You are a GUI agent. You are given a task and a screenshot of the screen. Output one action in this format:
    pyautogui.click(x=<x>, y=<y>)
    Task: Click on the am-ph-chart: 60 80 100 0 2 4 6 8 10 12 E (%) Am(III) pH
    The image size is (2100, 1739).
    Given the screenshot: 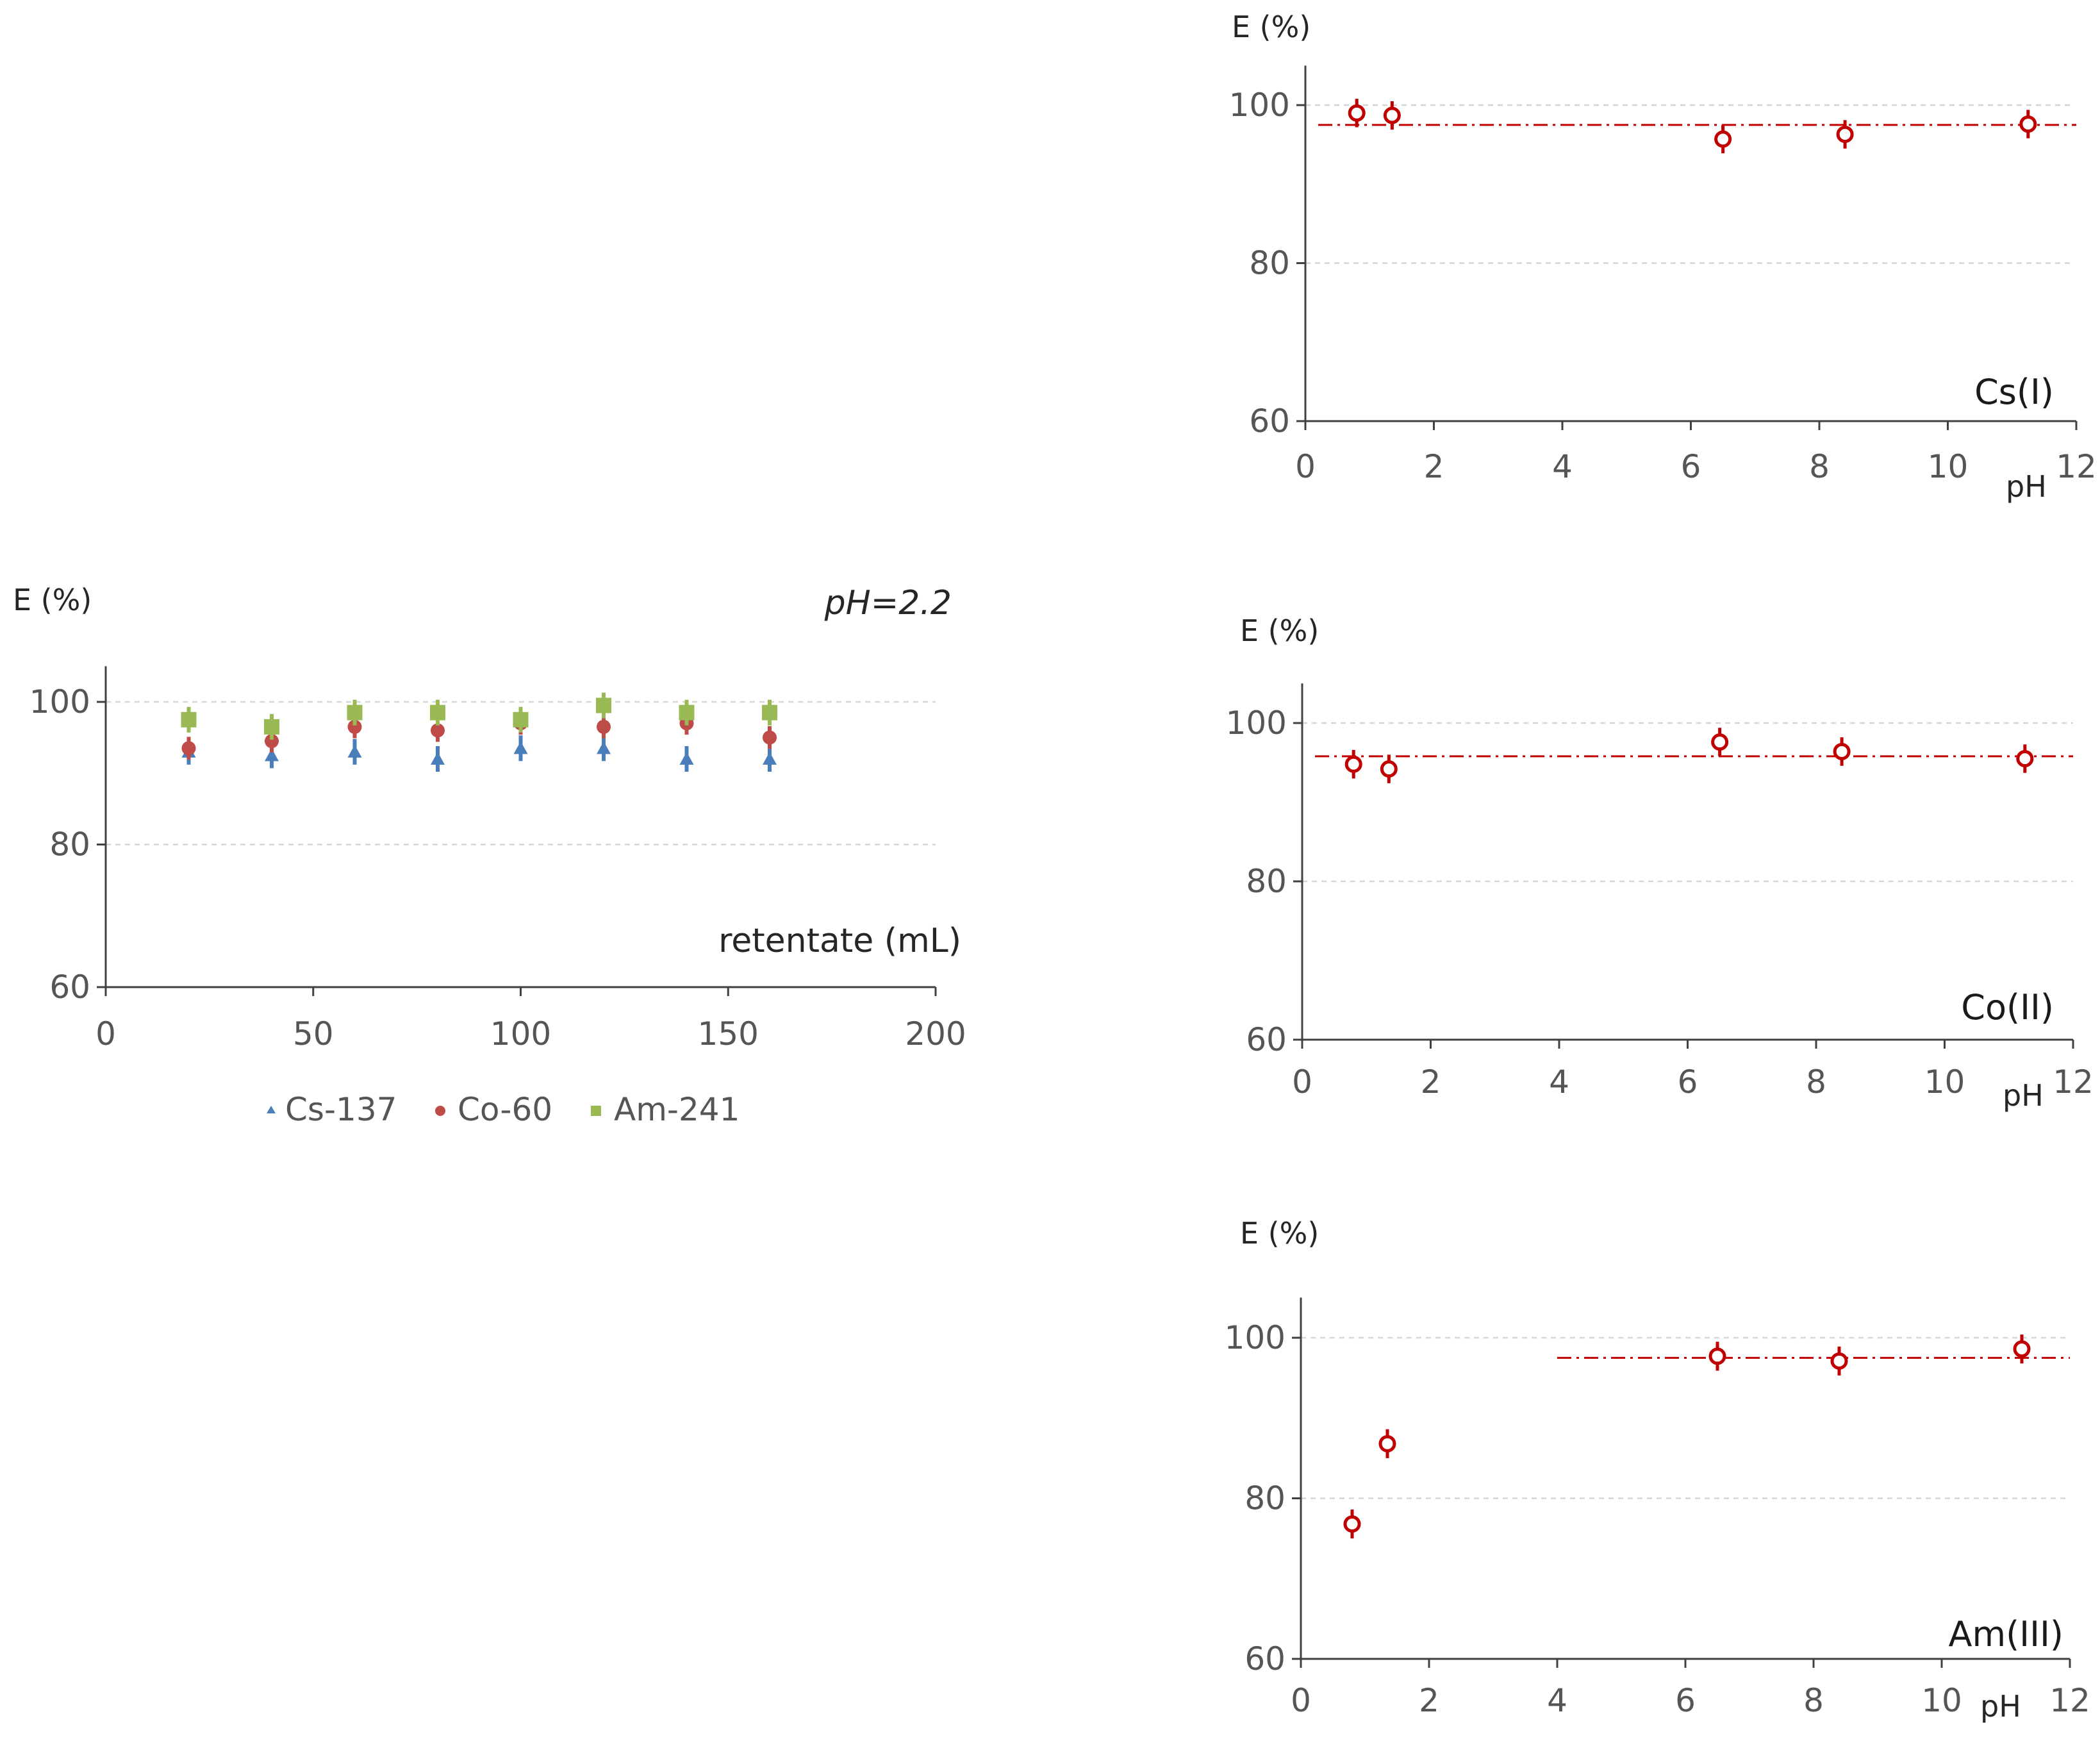 What is the action you would take?
    pyautogui.click(x=1658, y=1470)
    